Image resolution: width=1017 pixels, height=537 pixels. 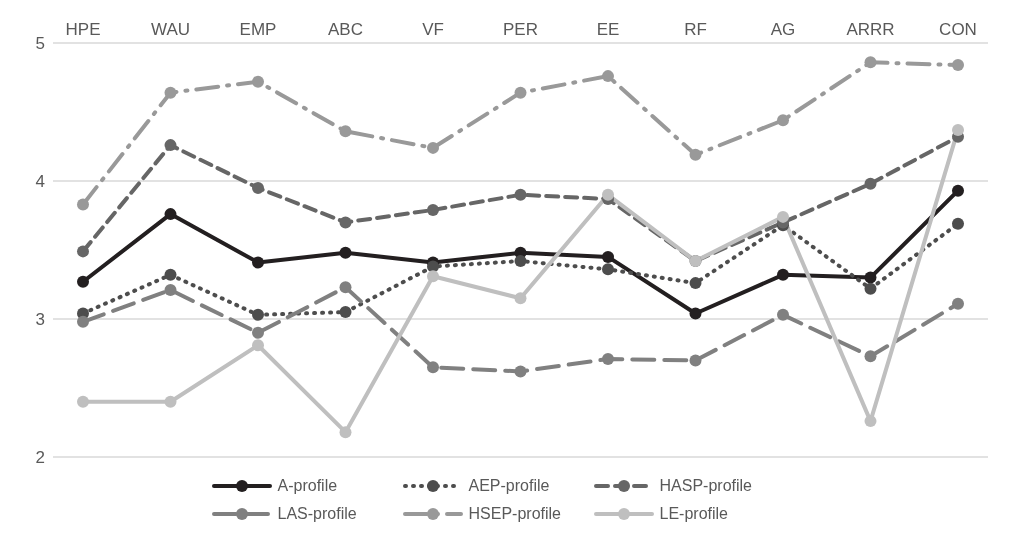 What do you see at coordinates (345, 29) in the screenshot?
I see `x-tick-label: ABC` at bounding box center [345, 29].